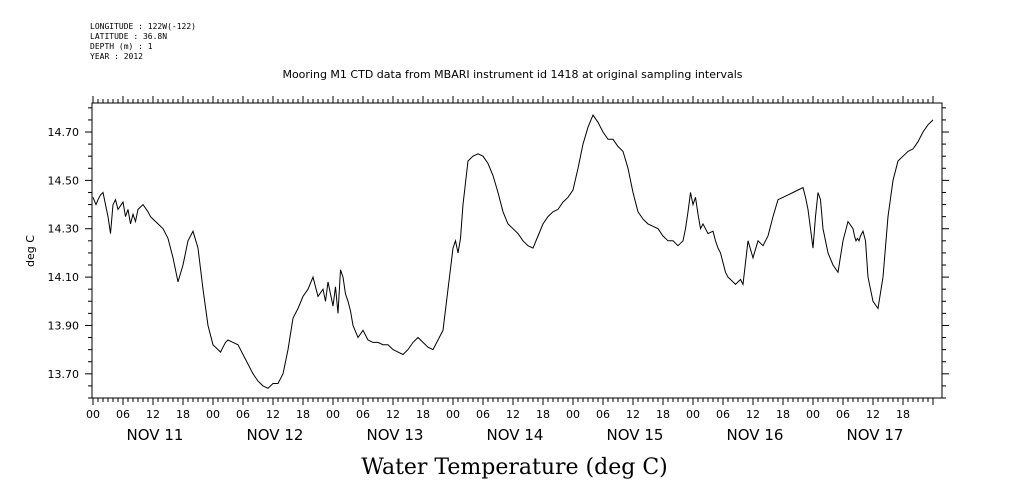 The image size is (1009, 504). What do you see at coordinates (30, 251) in the screenshot?
I see `y-axis-label: deg C` at bounding box center [30, 251].